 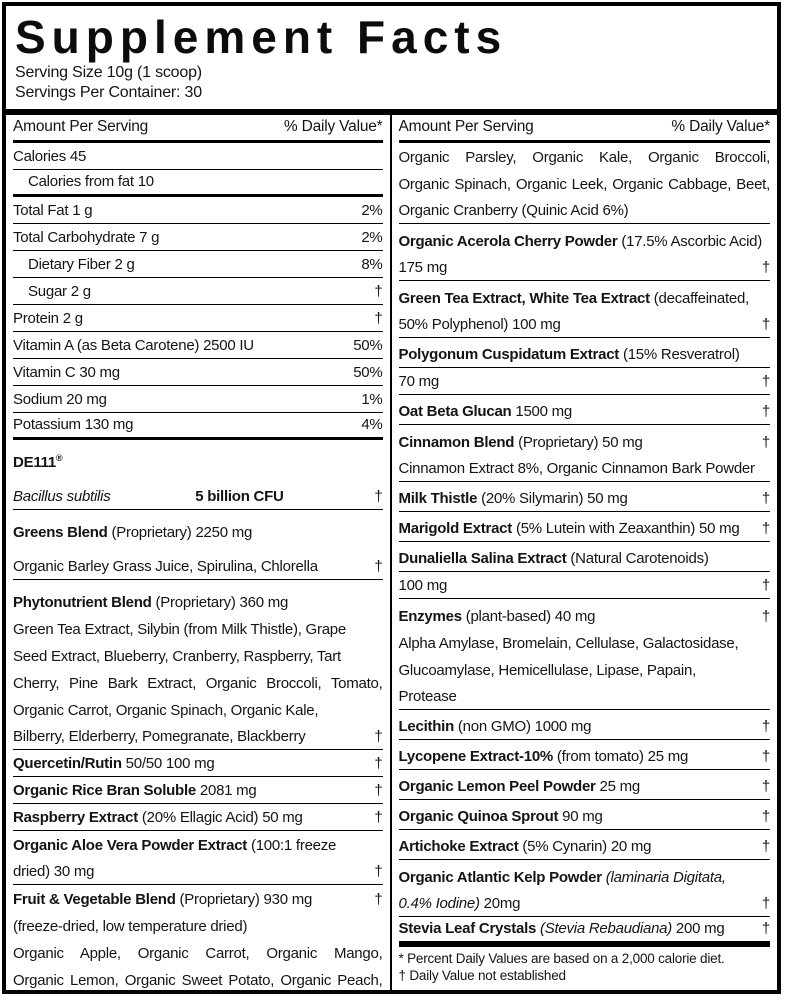 What do you see at coordinates (500, 816) in the screenshot?
I see `ingredient-text: Organic Quinoa Sprout 90 mg` at bounding box center [500, 816].